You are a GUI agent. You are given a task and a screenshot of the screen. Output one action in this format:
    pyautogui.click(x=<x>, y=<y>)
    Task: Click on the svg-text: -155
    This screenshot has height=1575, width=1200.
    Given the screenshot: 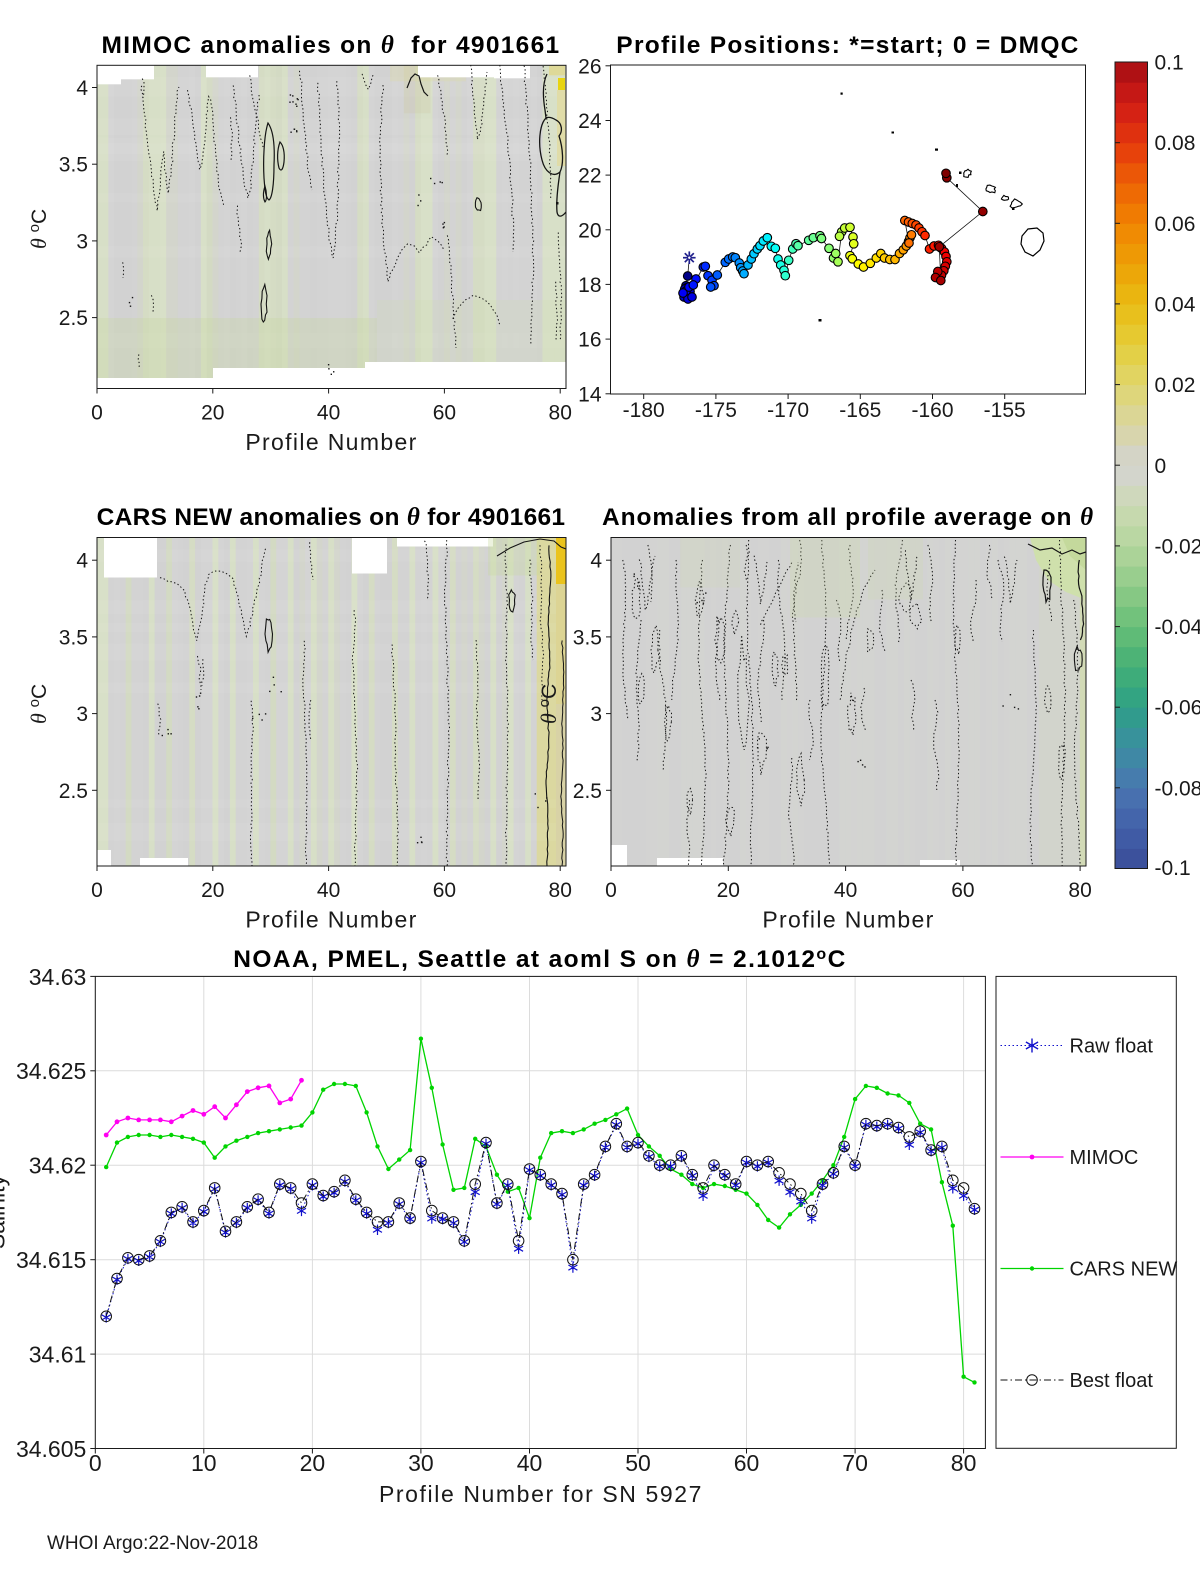 What is the action you would take?
    pyautogui.click(x=1005, y=410)
    